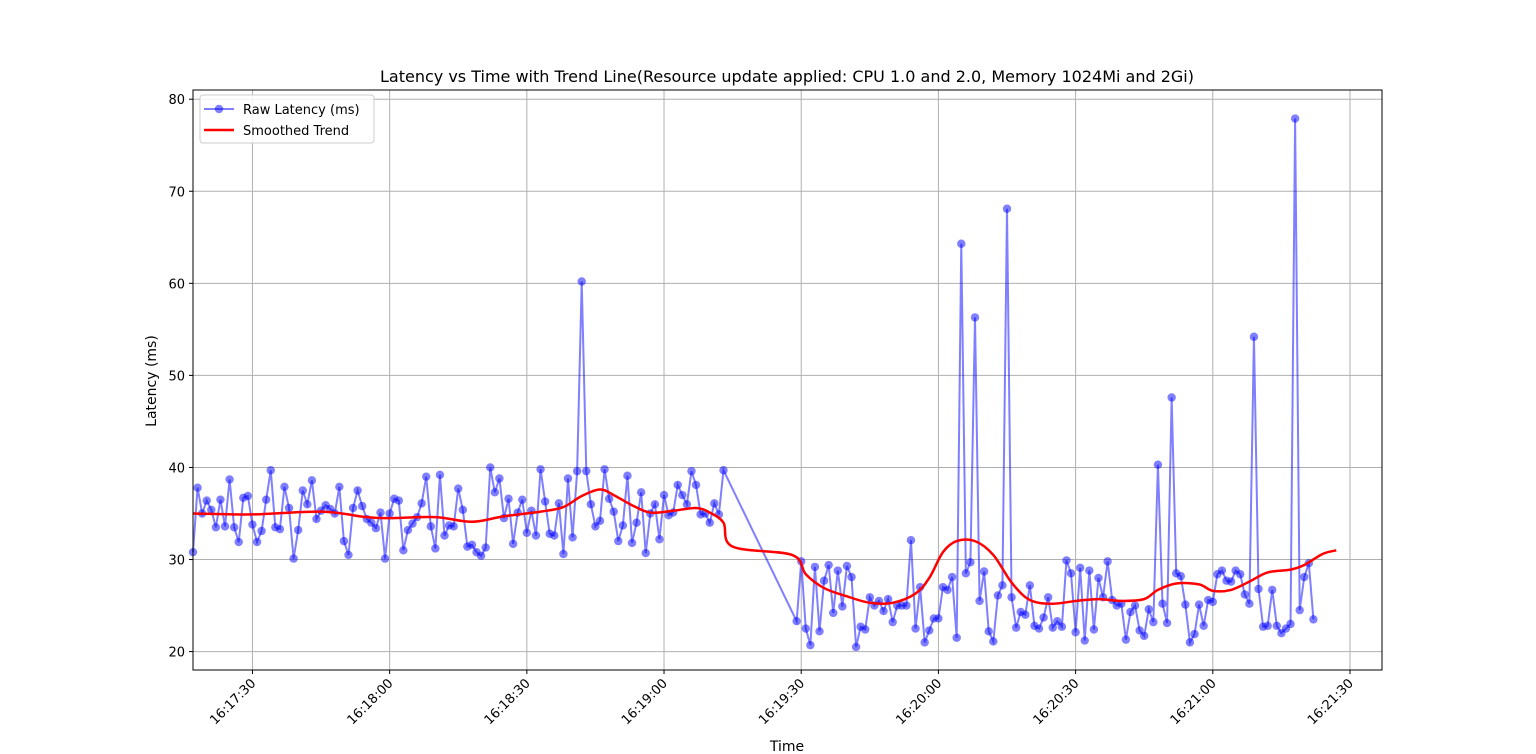  What do you see at coordinates (764, 547) in the screenshot?
I see `smoothed-trend-line` at bounding box center [764, 547].